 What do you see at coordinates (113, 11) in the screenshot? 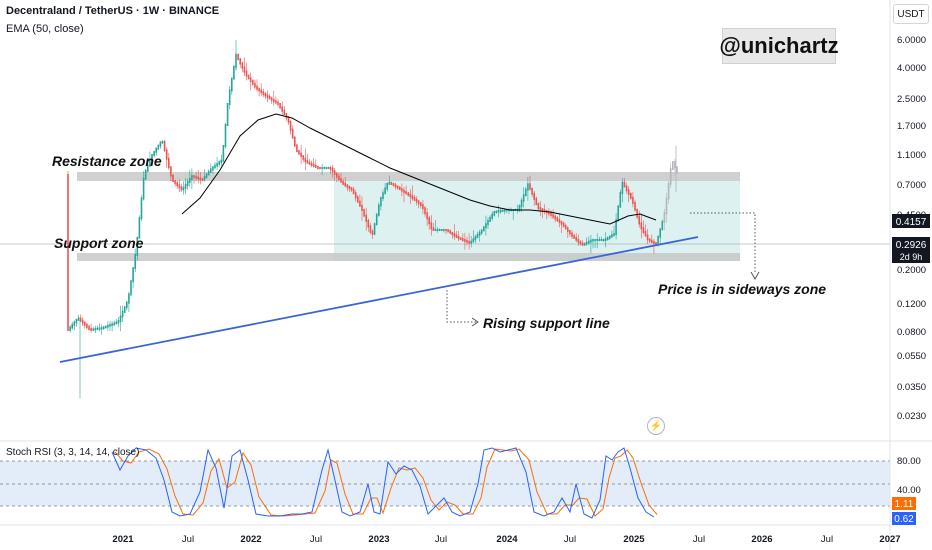
I see `symbol-title: Decentraland / TetherUS · 1W · BINANCE` at bounding box center [113, 11].